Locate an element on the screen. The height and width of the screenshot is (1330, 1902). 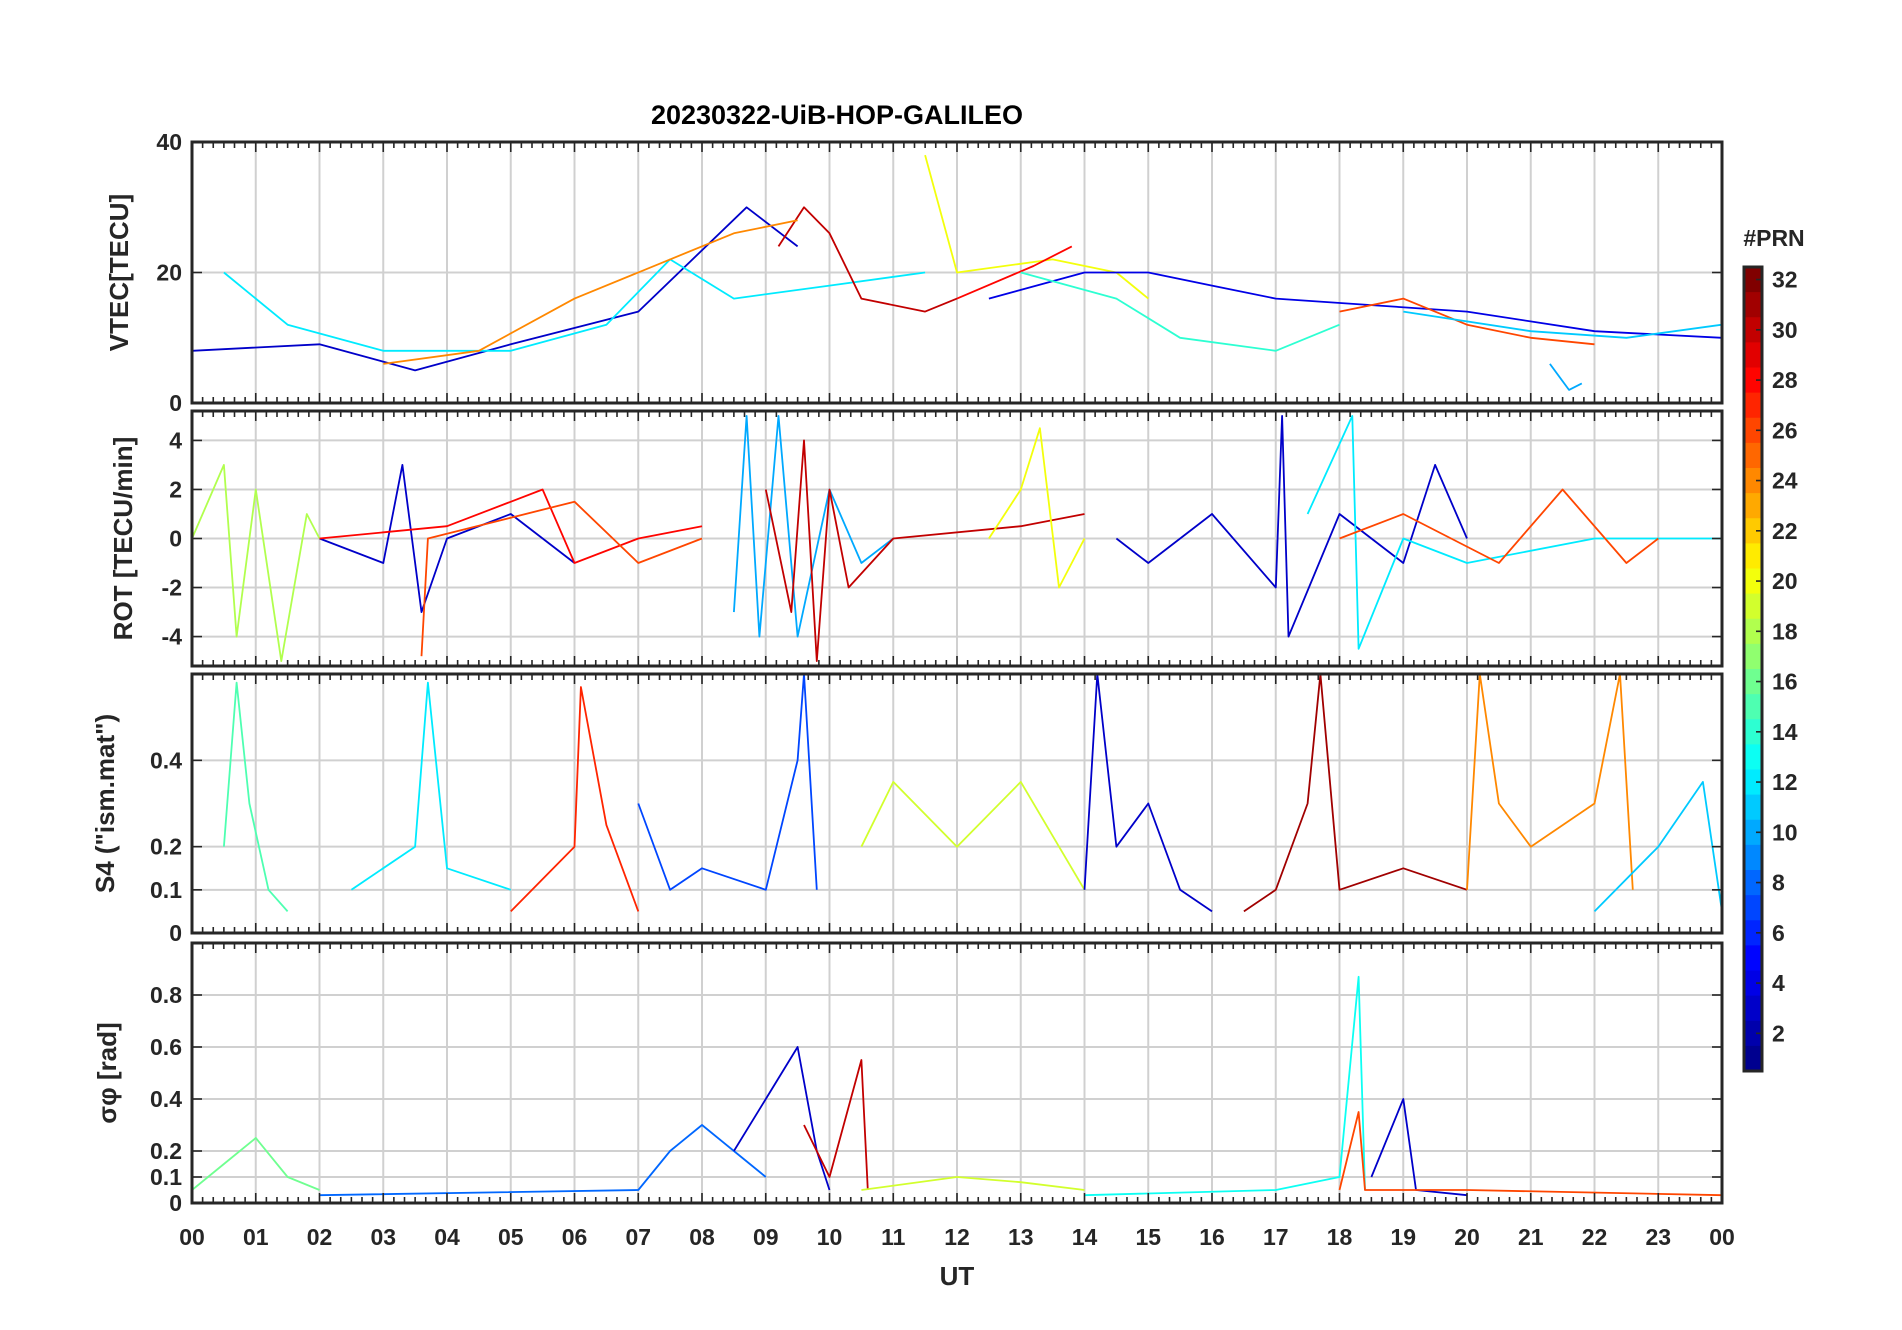
y-tick-label: 0.2 is located at coordinates (166, 847).